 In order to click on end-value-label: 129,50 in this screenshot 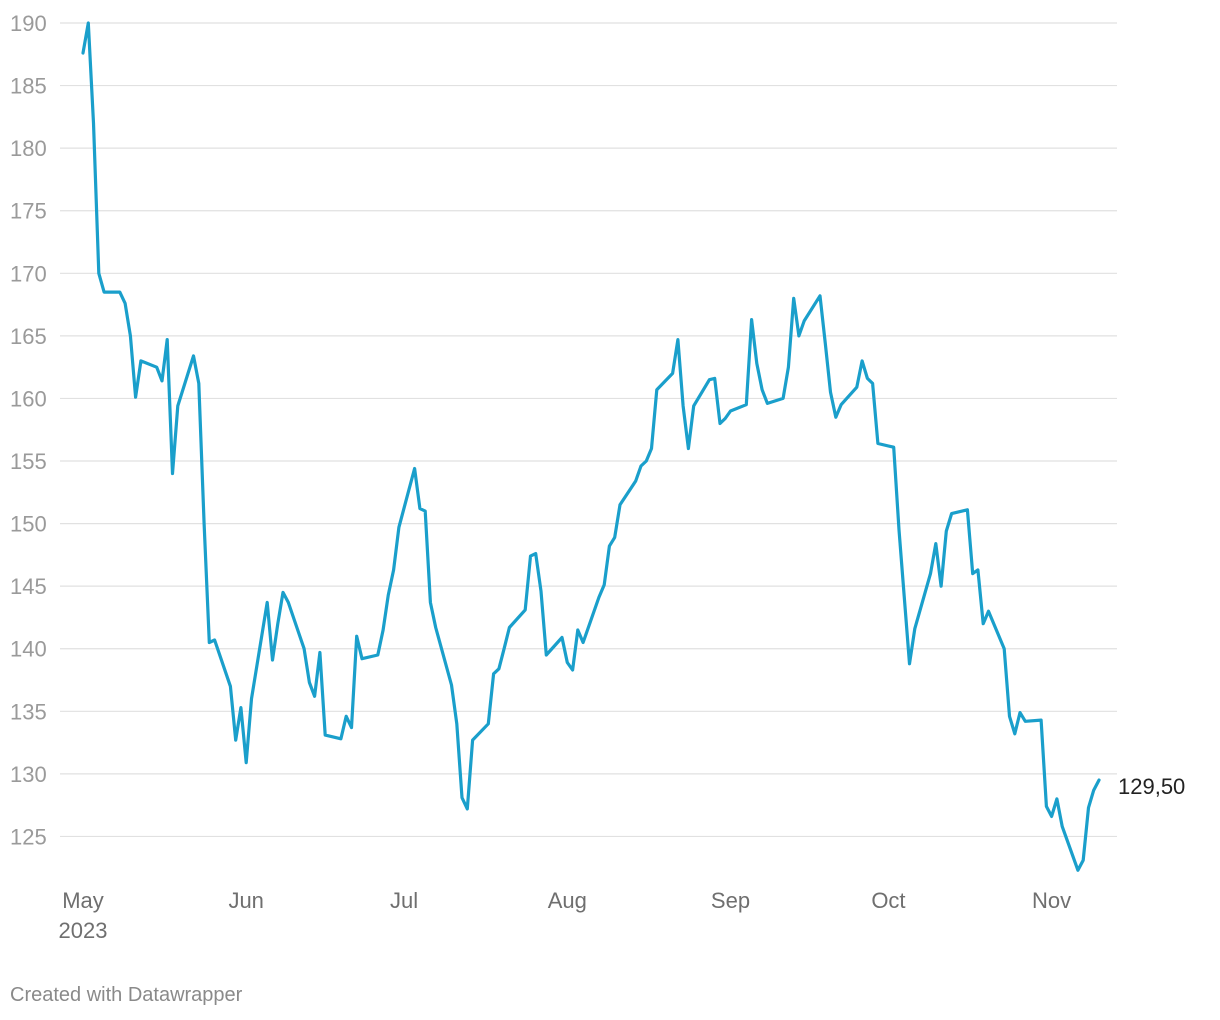, I will do `click(1151, 786)`.